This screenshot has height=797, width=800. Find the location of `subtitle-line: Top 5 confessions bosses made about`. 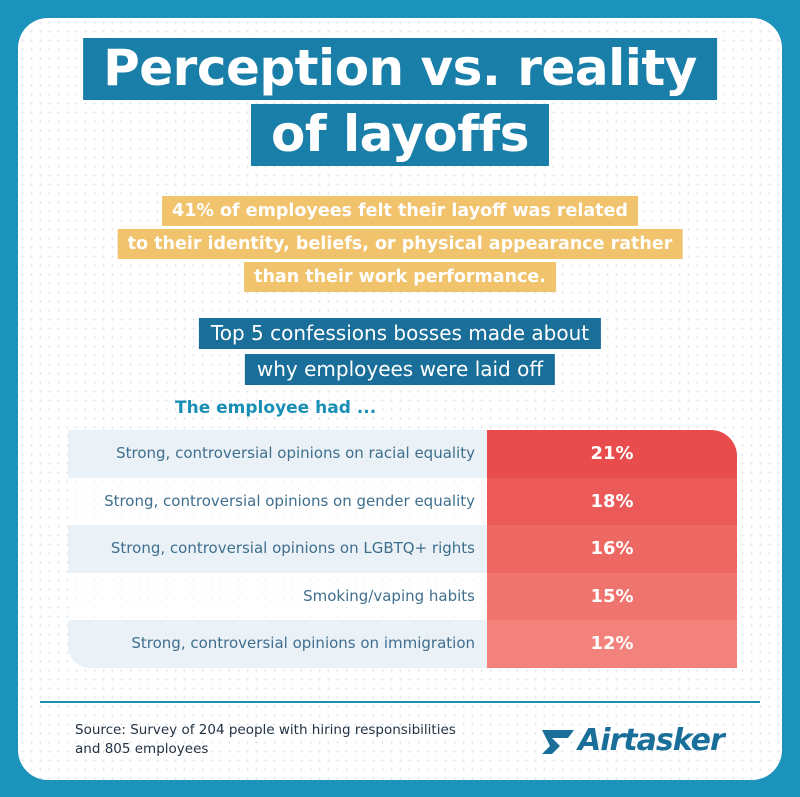

subtitle-line: Top 5 confessions bosses made about is located at coordinates (400, 333).